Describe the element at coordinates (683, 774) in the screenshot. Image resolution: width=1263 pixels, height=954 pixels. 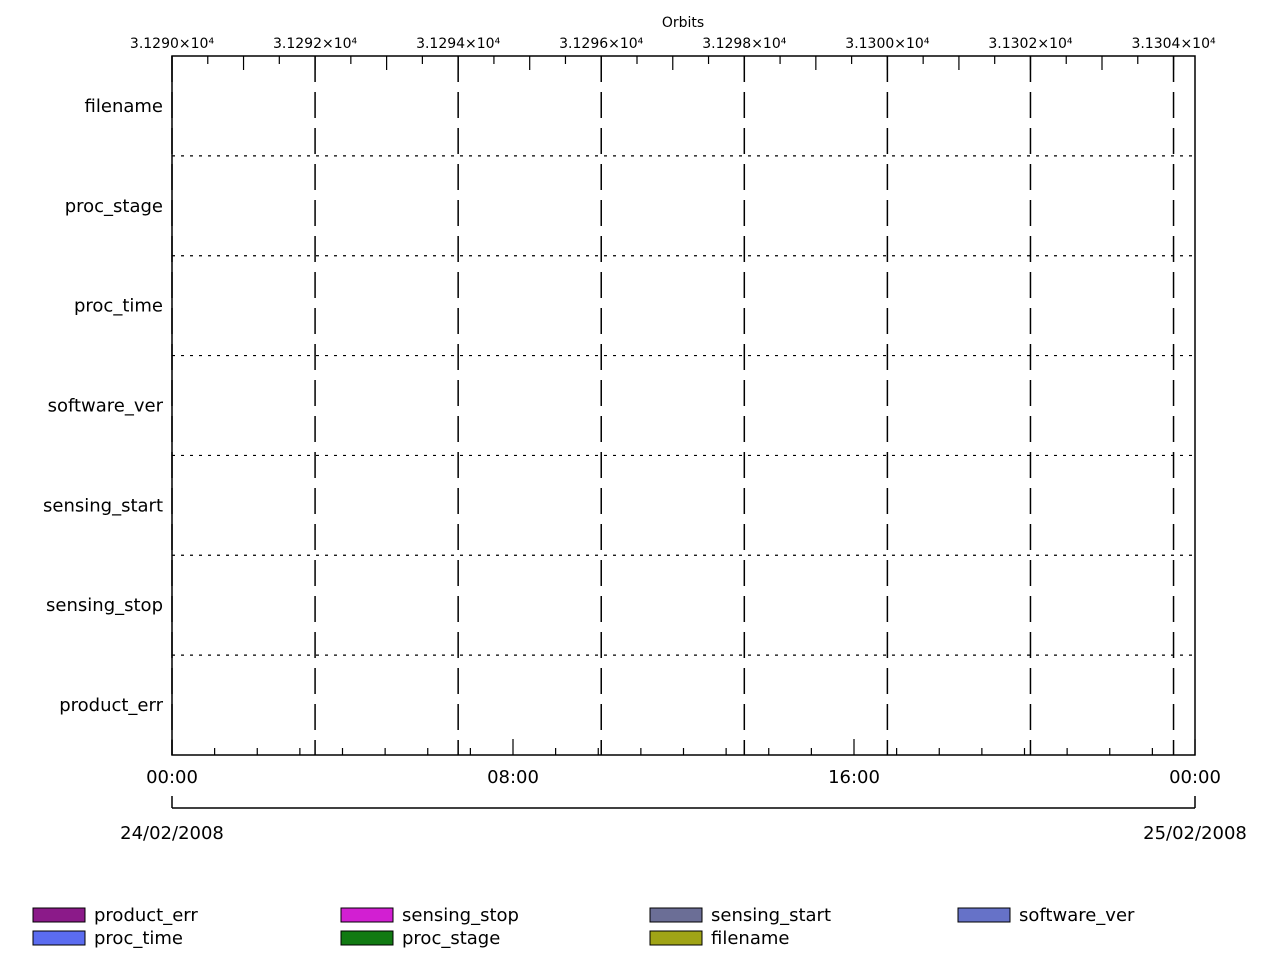
I see `bottom-axis: 00:00 08:00 16:00 00:00` at that location.